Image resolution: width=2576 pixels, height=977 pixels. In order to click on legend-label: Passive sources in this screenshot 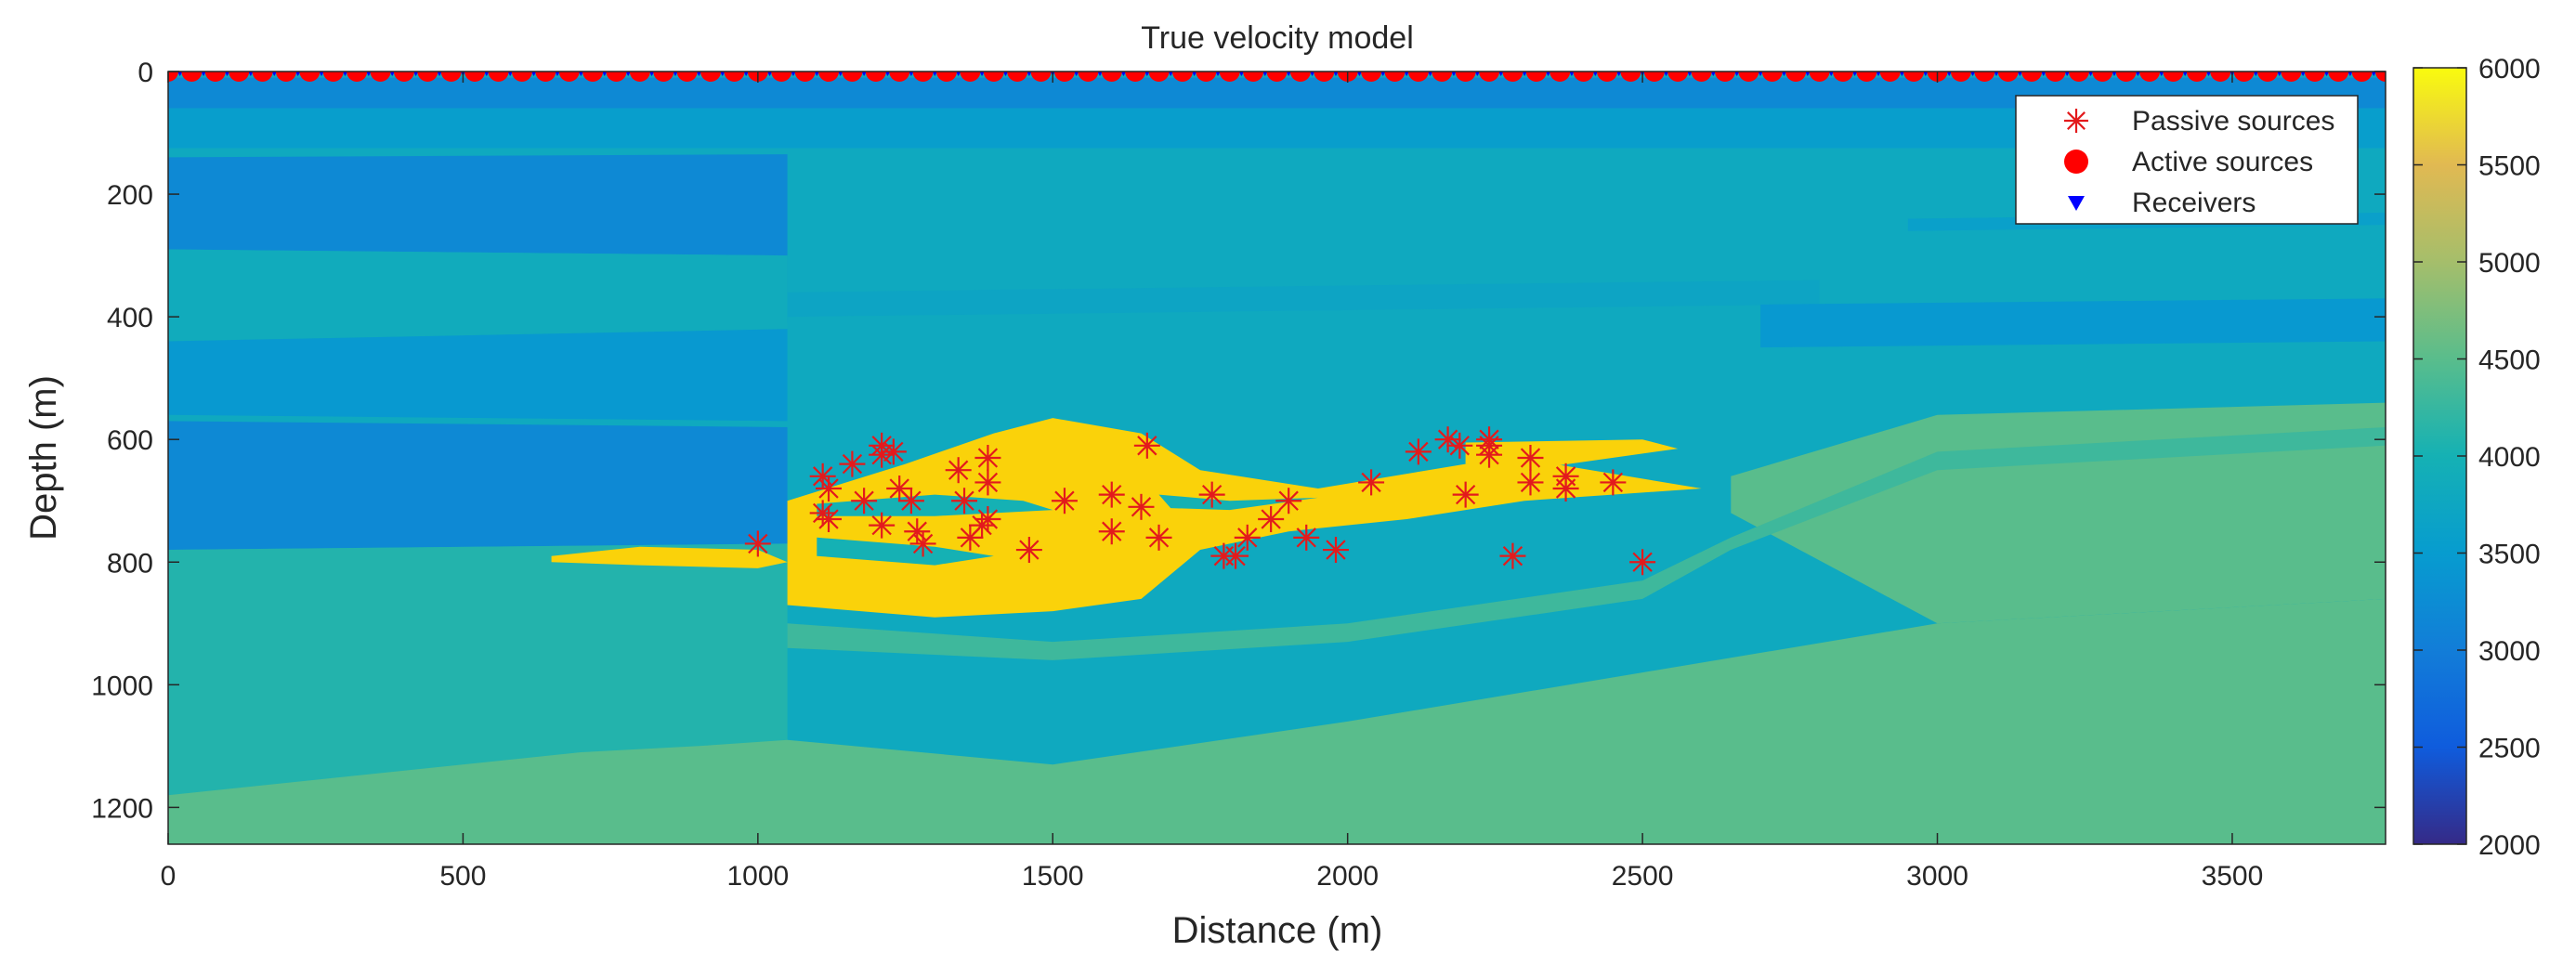, I will do `click(2233, 122)`.